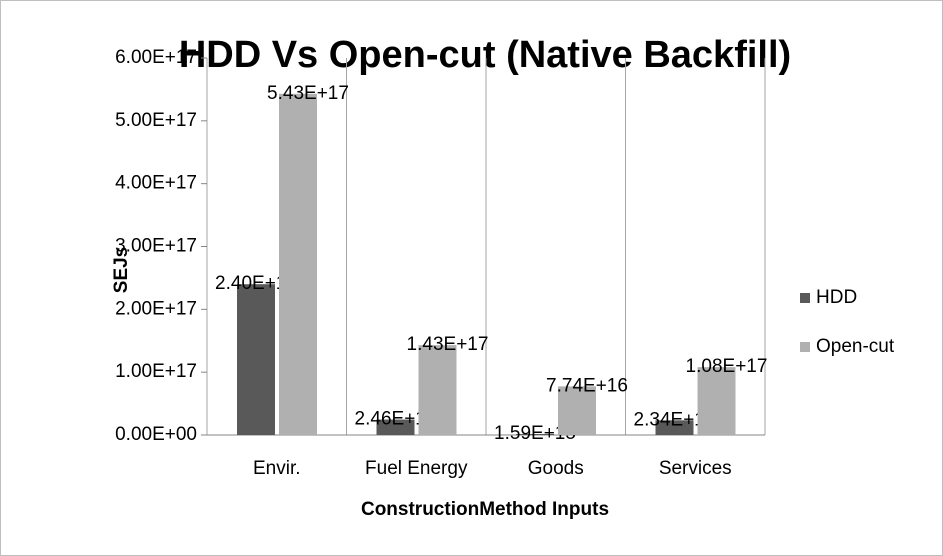 Image resolution: width=943 pixels, height=556 pixels. Describe the element at coordinates (695, 468) in the screenshot. I see `x-tick-label: Services` at that location.